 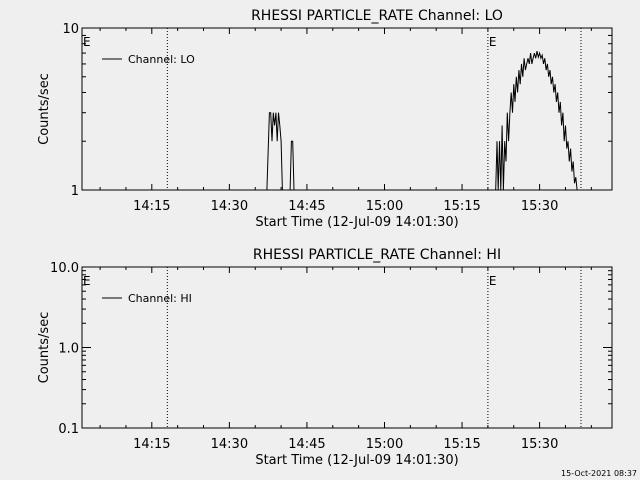 I want to click on y-tick-label: 1, so click(x=75, y=191).